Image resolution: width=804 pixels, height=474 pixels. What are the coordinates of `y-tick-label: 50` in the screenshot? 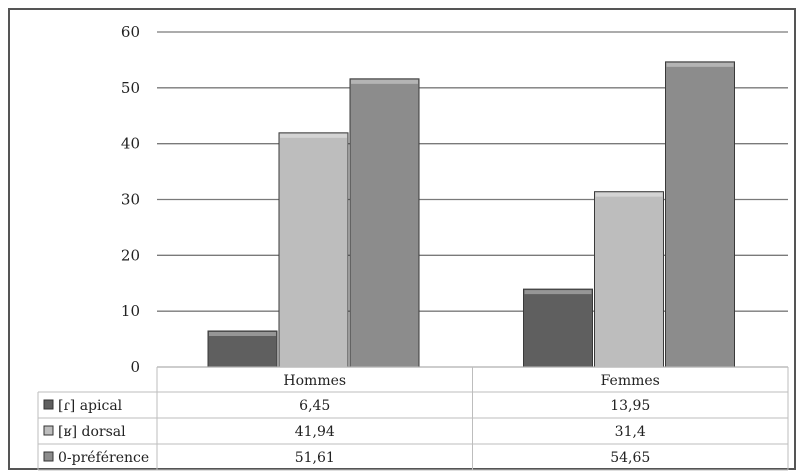 It's located at (130, 88).